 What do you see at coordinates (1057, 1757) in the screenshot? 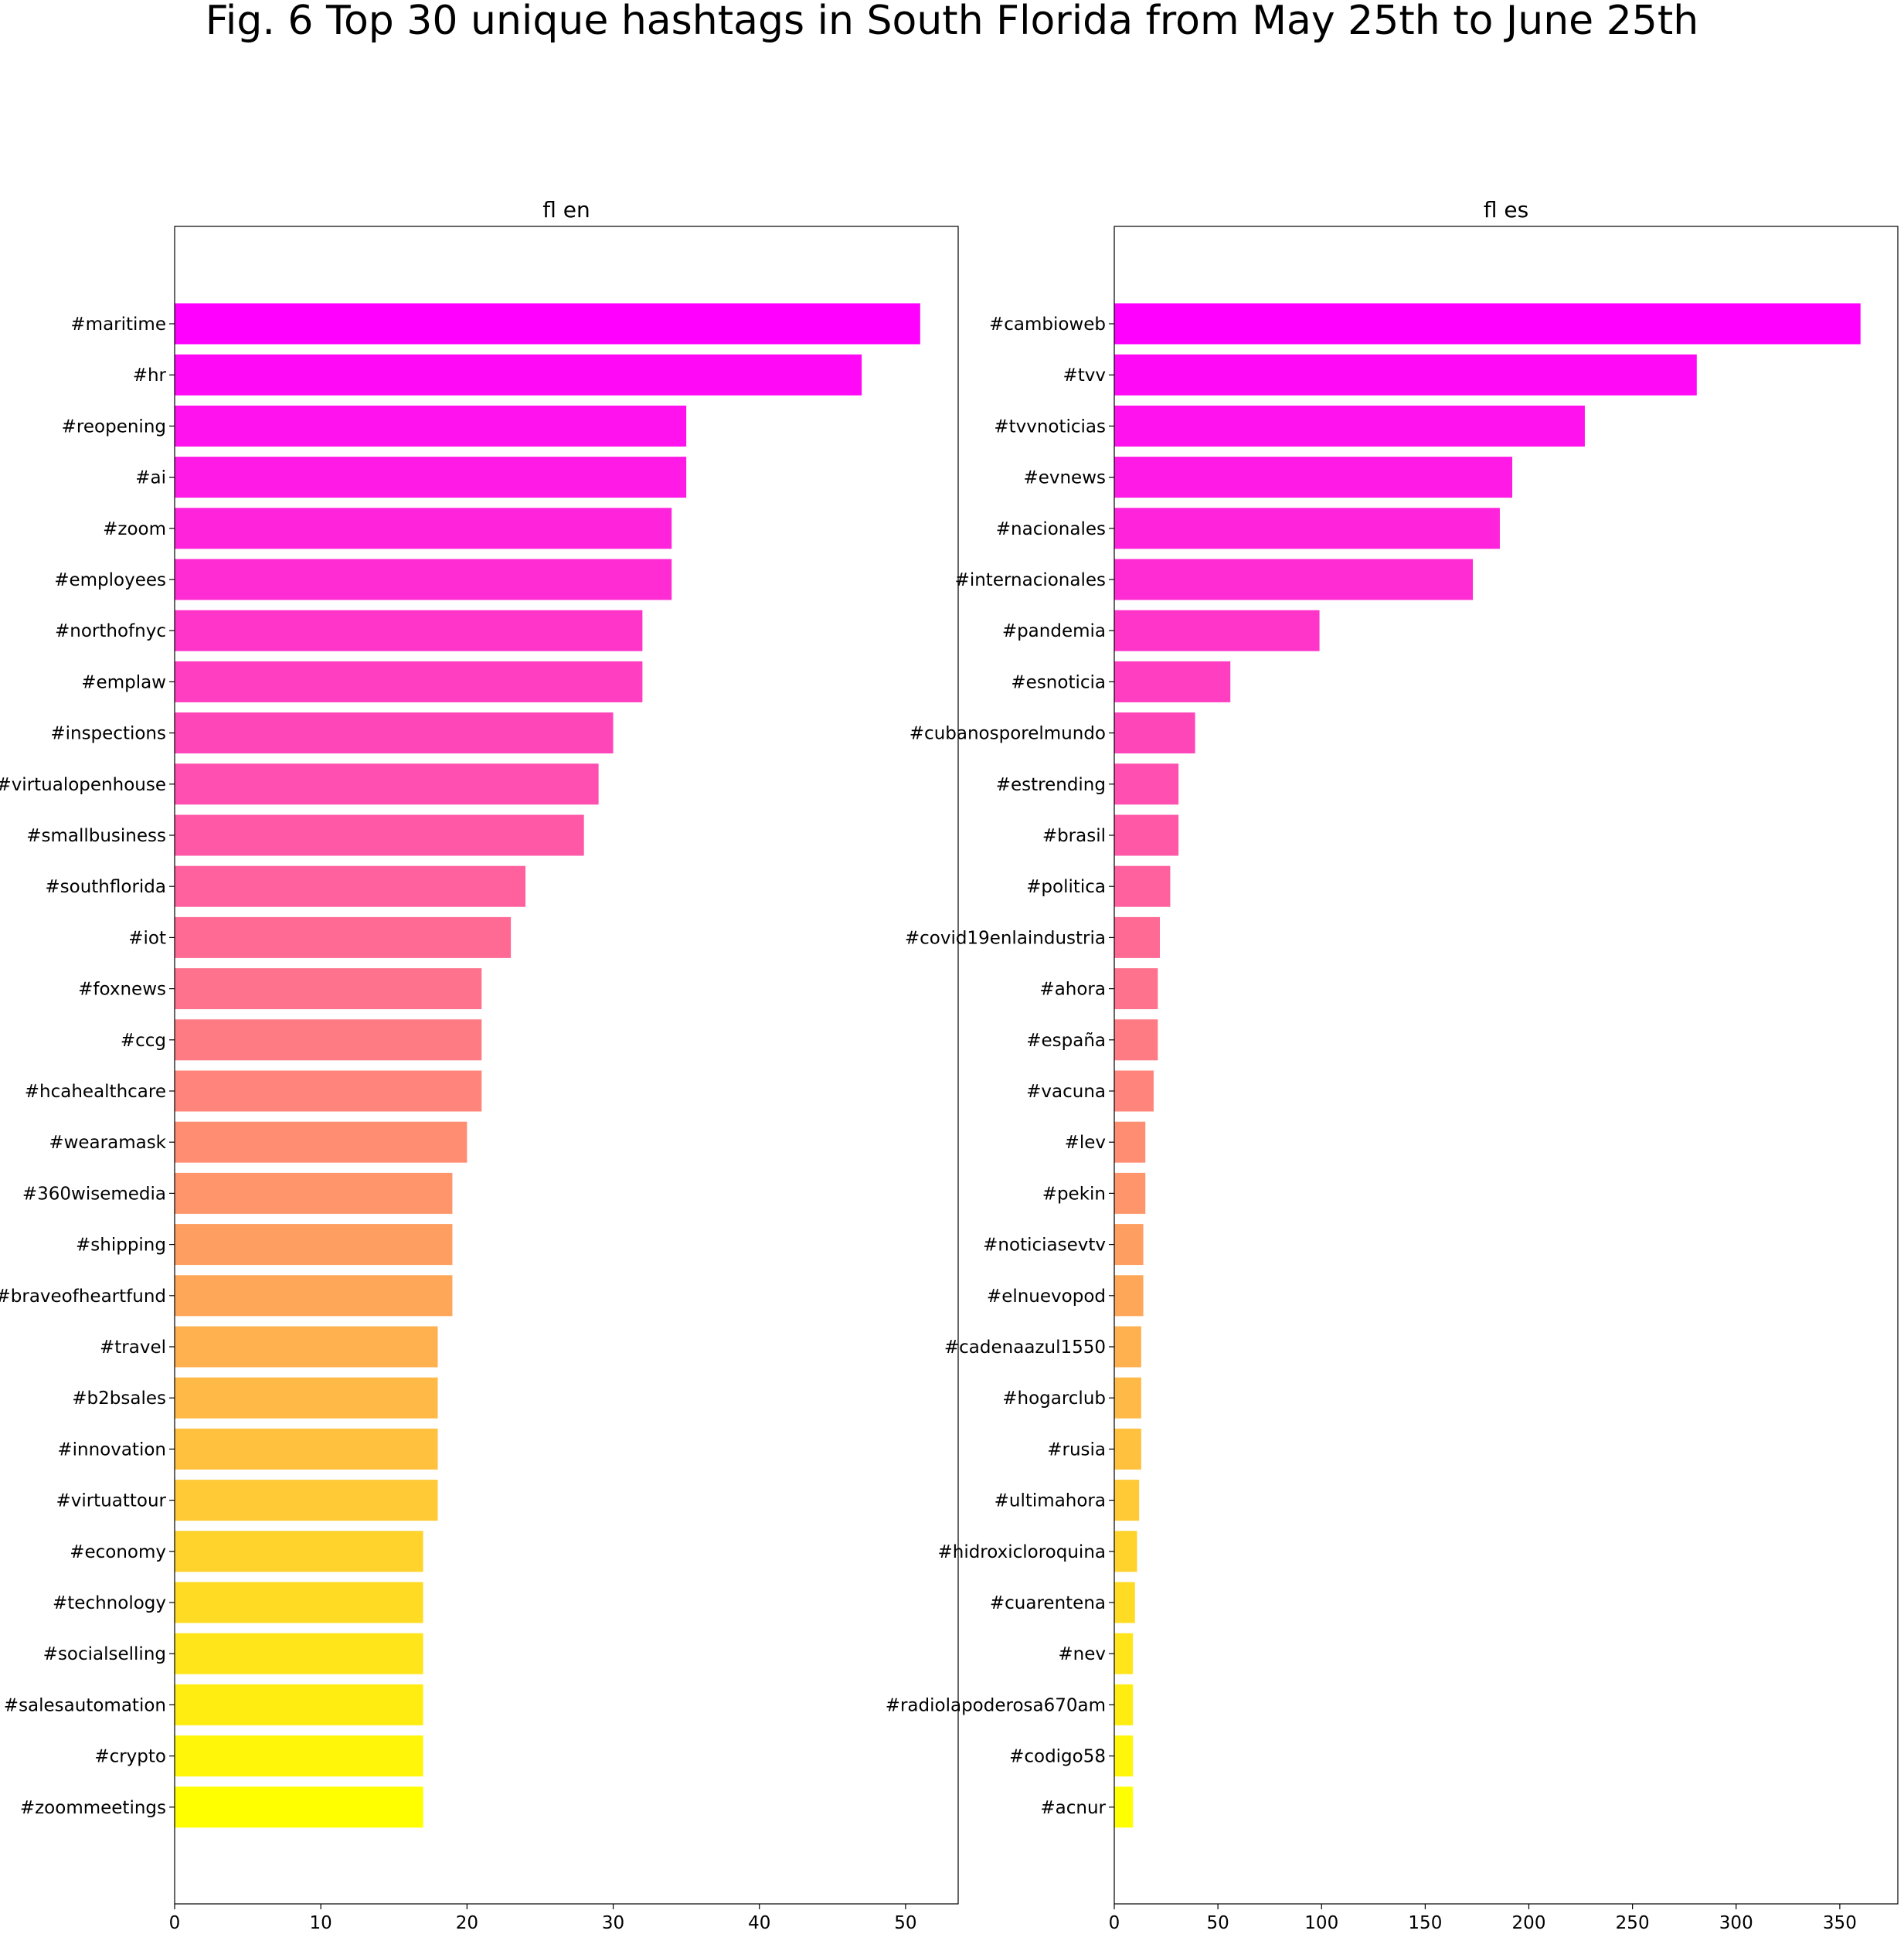
I see `category-label-fl-es-28: #codigo58` at bounding box center [1057, 1757].